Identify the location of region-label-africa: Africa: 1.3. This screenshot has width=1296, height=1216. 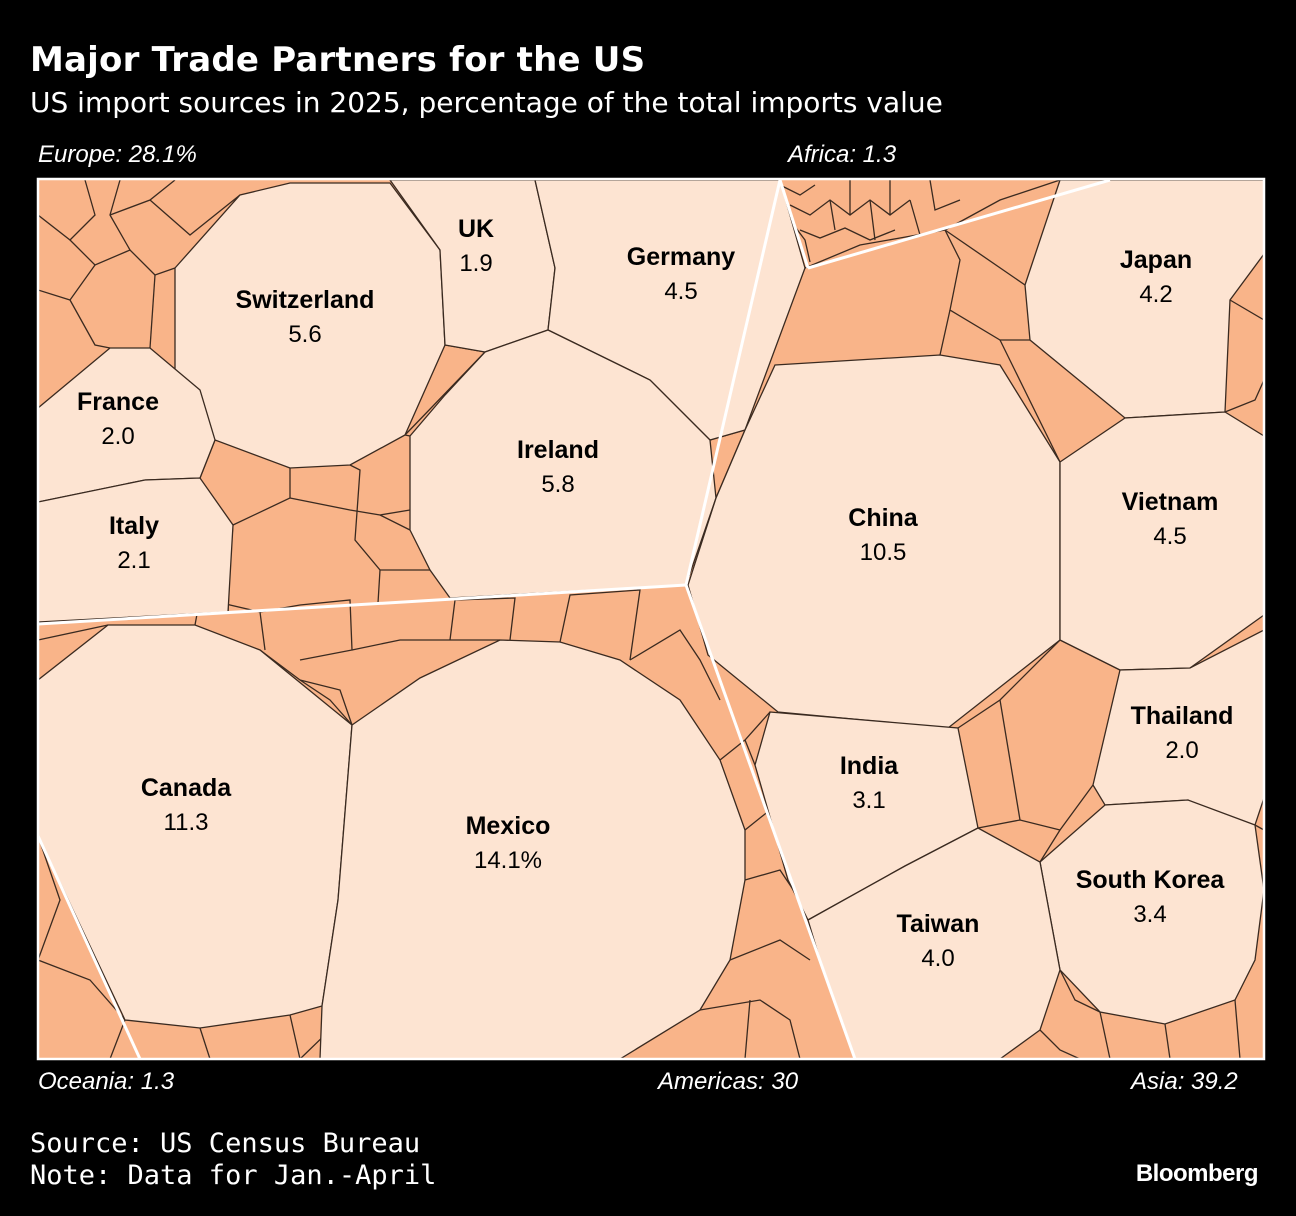
(842, 154).